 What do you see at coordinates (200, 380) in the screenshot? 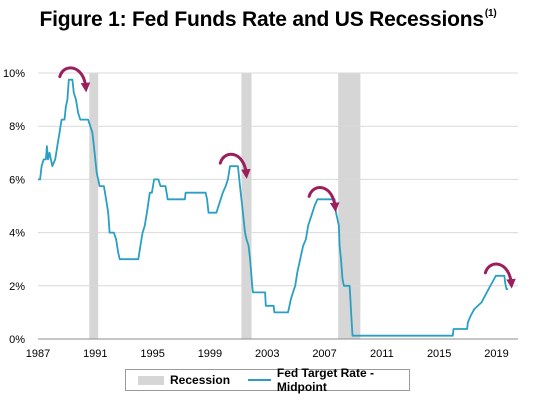
I see `legend-label-recession: Recession` at bounding box center [200, 380].